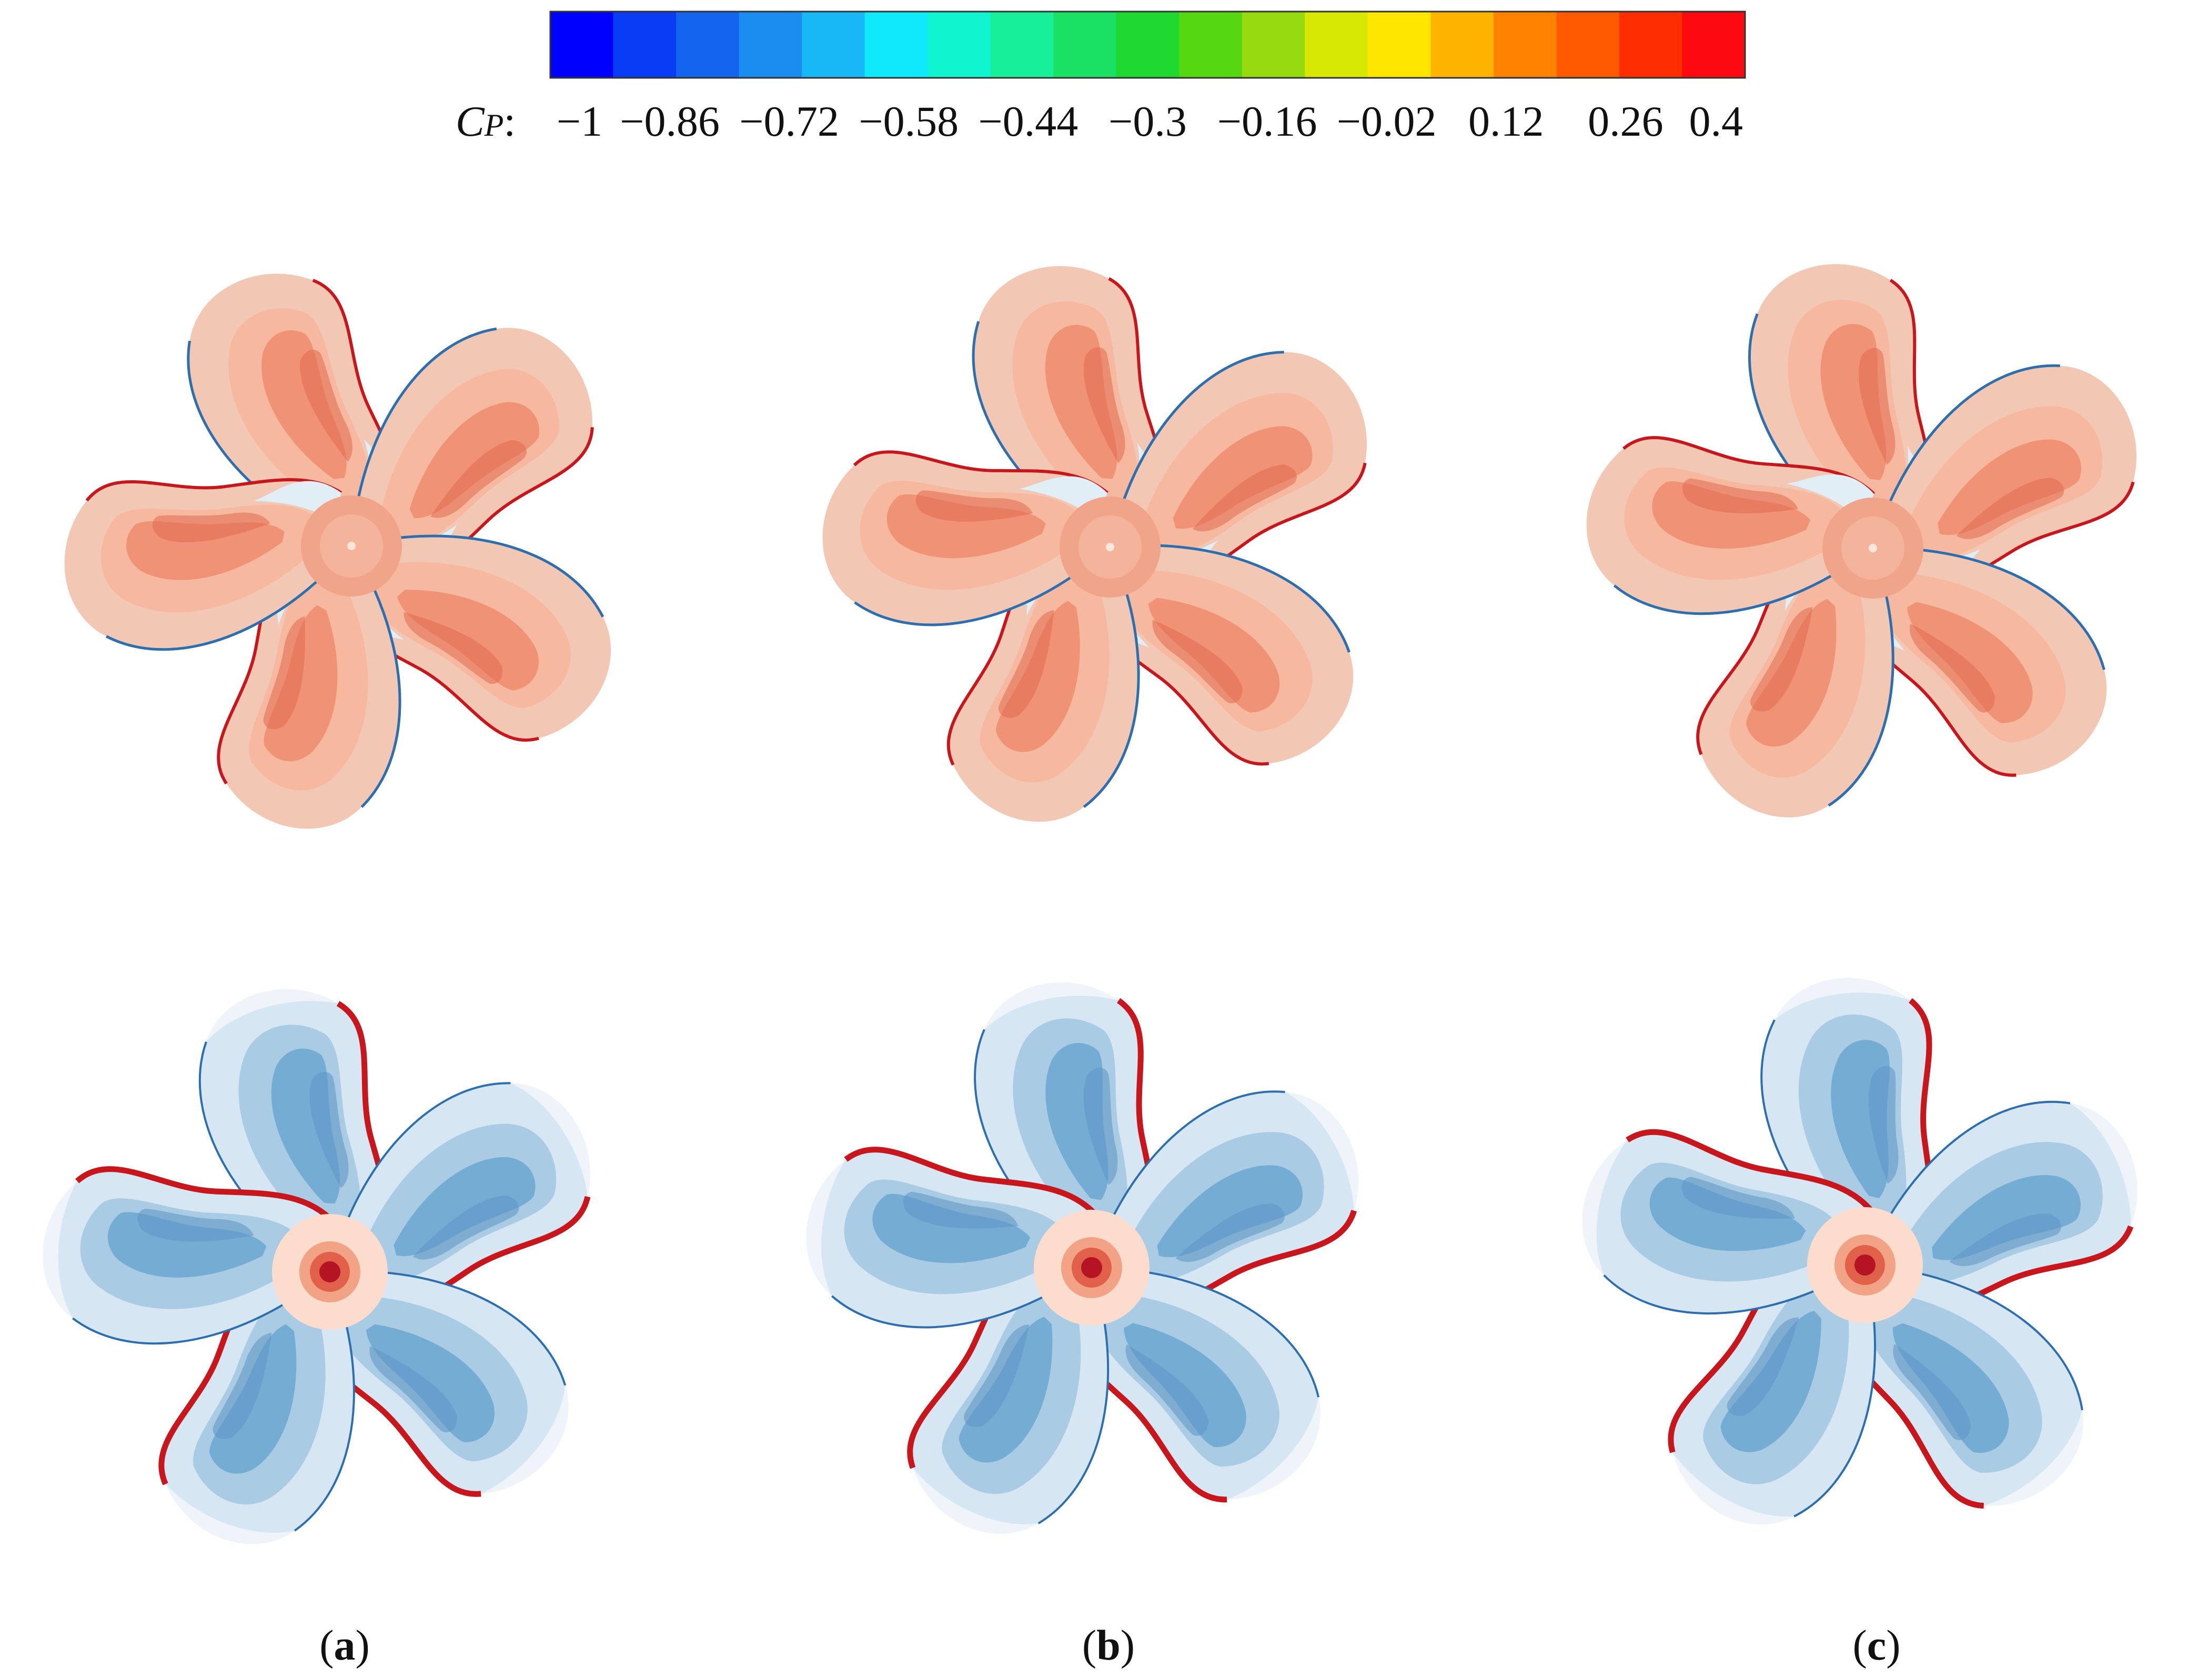  I want to click on colorbar-label: CP:, so click(486, 121).